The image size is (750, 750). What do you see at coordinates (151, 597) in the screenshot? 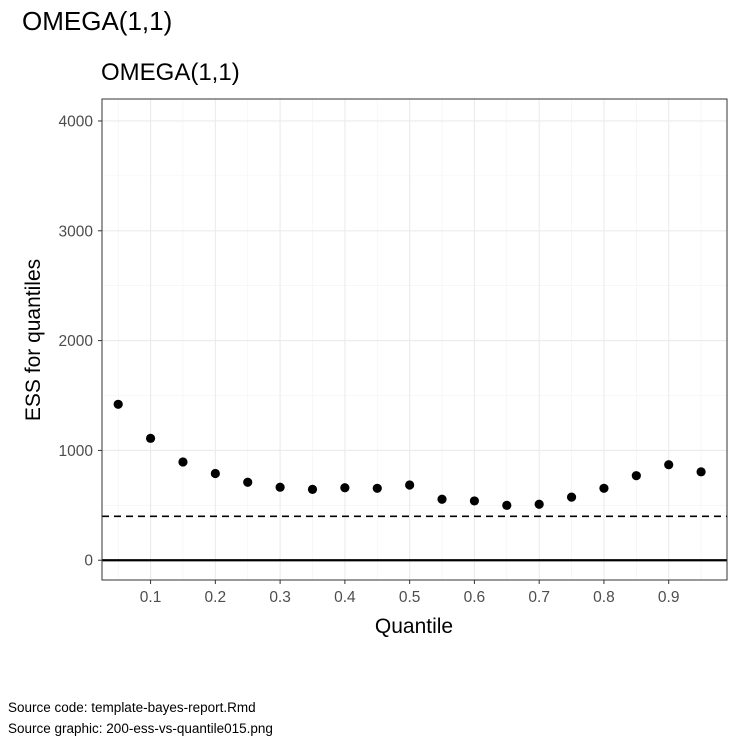
I see `x-tick-label: 0.1` at bounding box center [151, 597].